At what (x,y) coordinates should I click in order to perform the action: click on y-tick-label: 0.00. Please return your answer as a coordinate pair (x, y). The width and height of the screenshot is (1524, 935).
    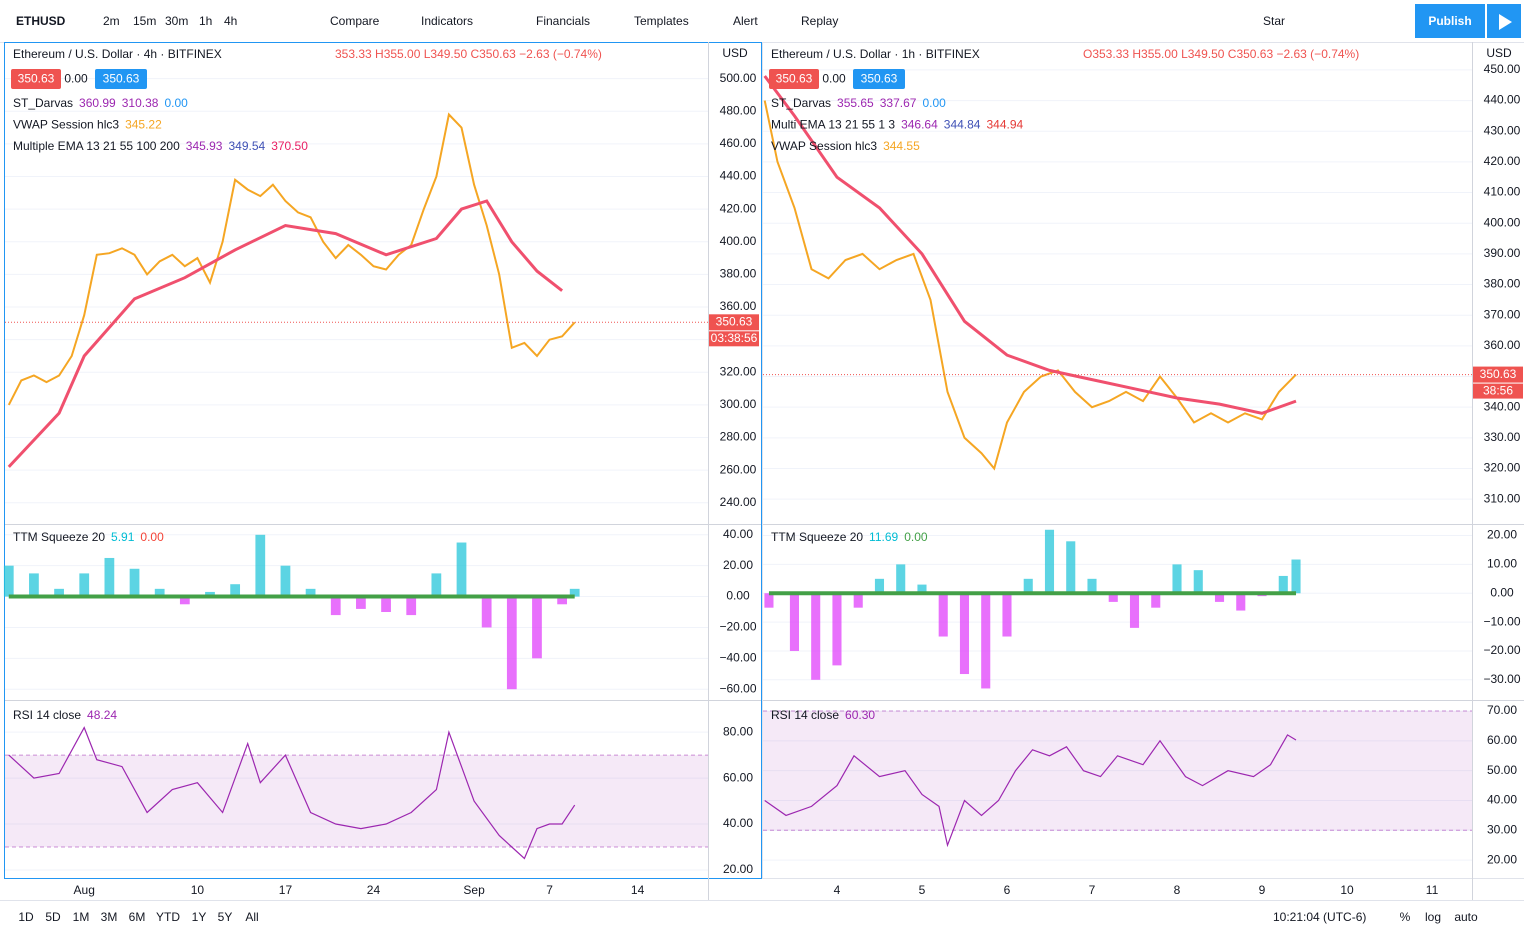
    Looking at the image, I should click on (738, 596).